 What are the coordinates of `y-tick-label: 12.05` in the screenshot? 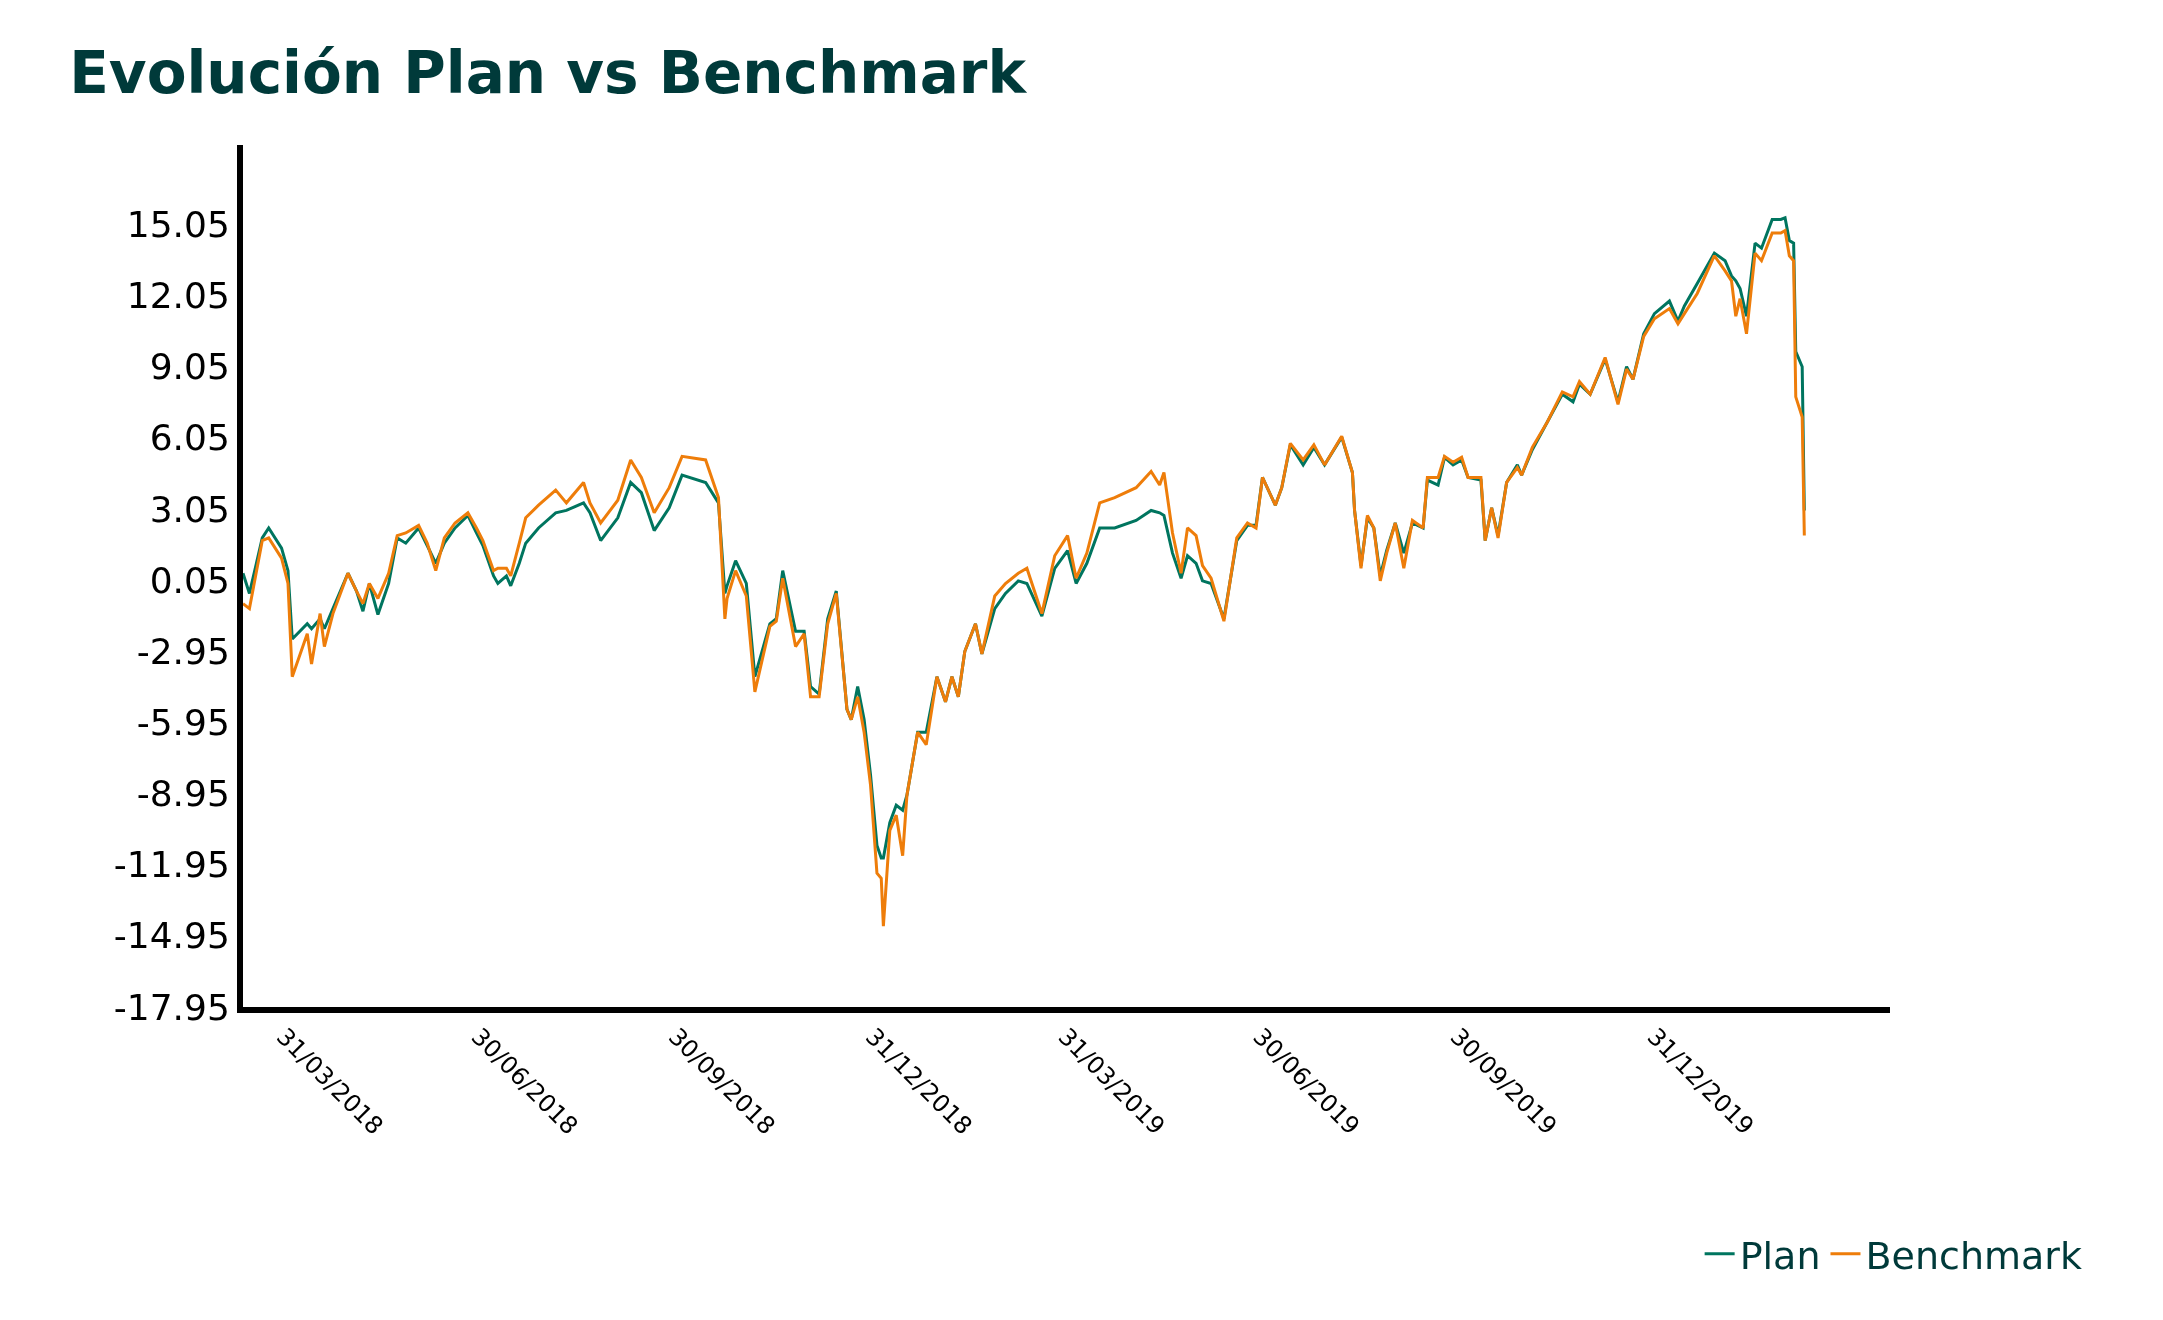 It's located at (178, 296).